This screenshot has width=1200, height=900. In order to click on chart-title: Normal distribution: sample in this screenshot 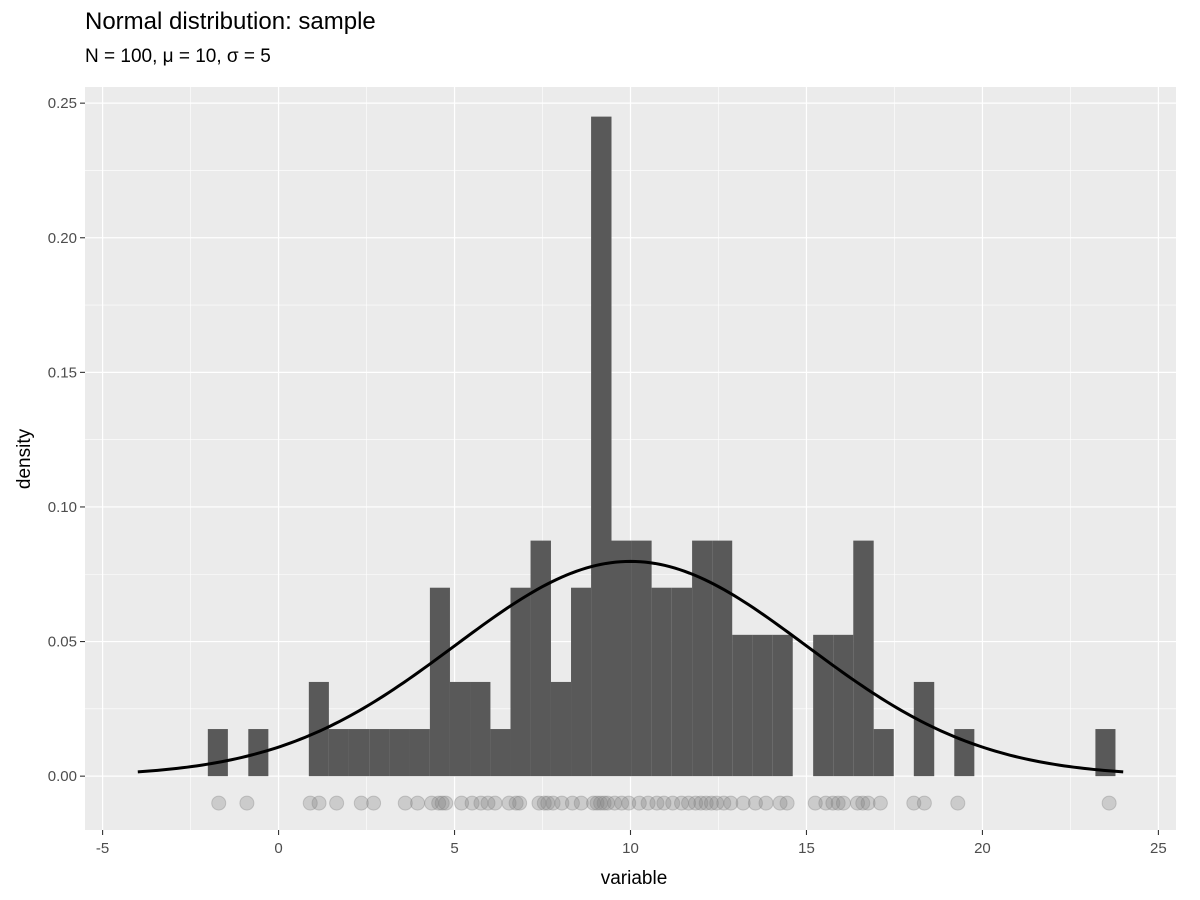, I will do `click(230, 21)`.